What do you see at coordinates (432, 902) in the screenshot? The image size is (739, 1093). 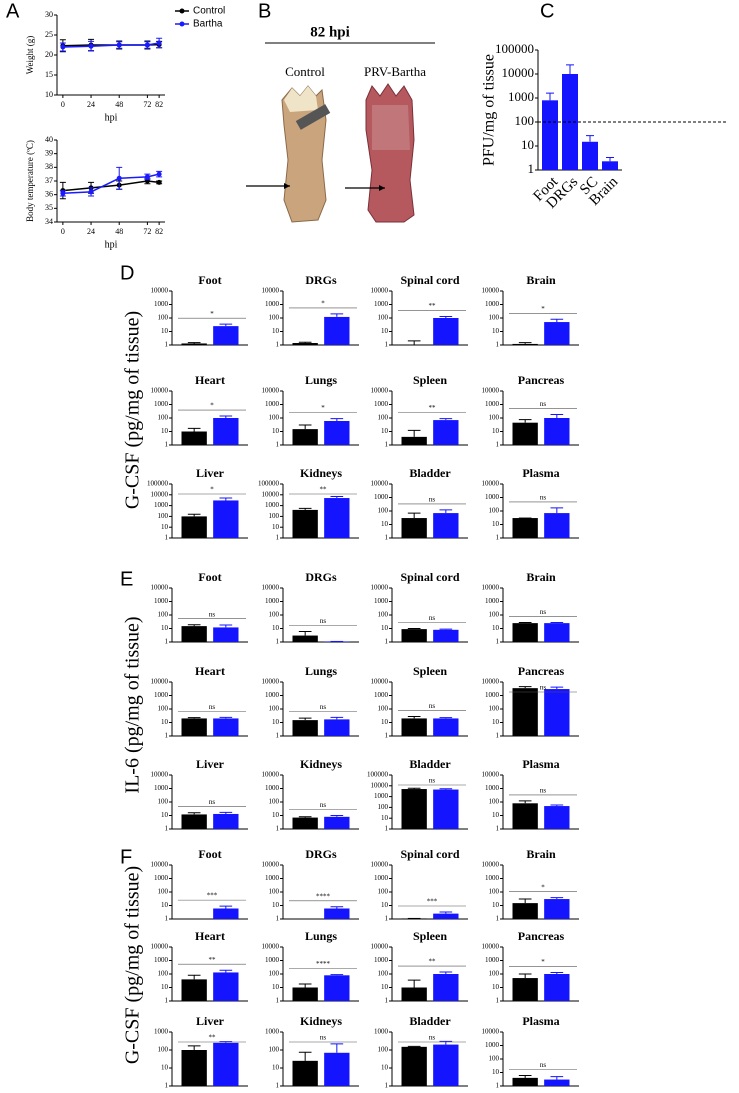 I see `significance-label: ***` at bounding box center [432, 902].